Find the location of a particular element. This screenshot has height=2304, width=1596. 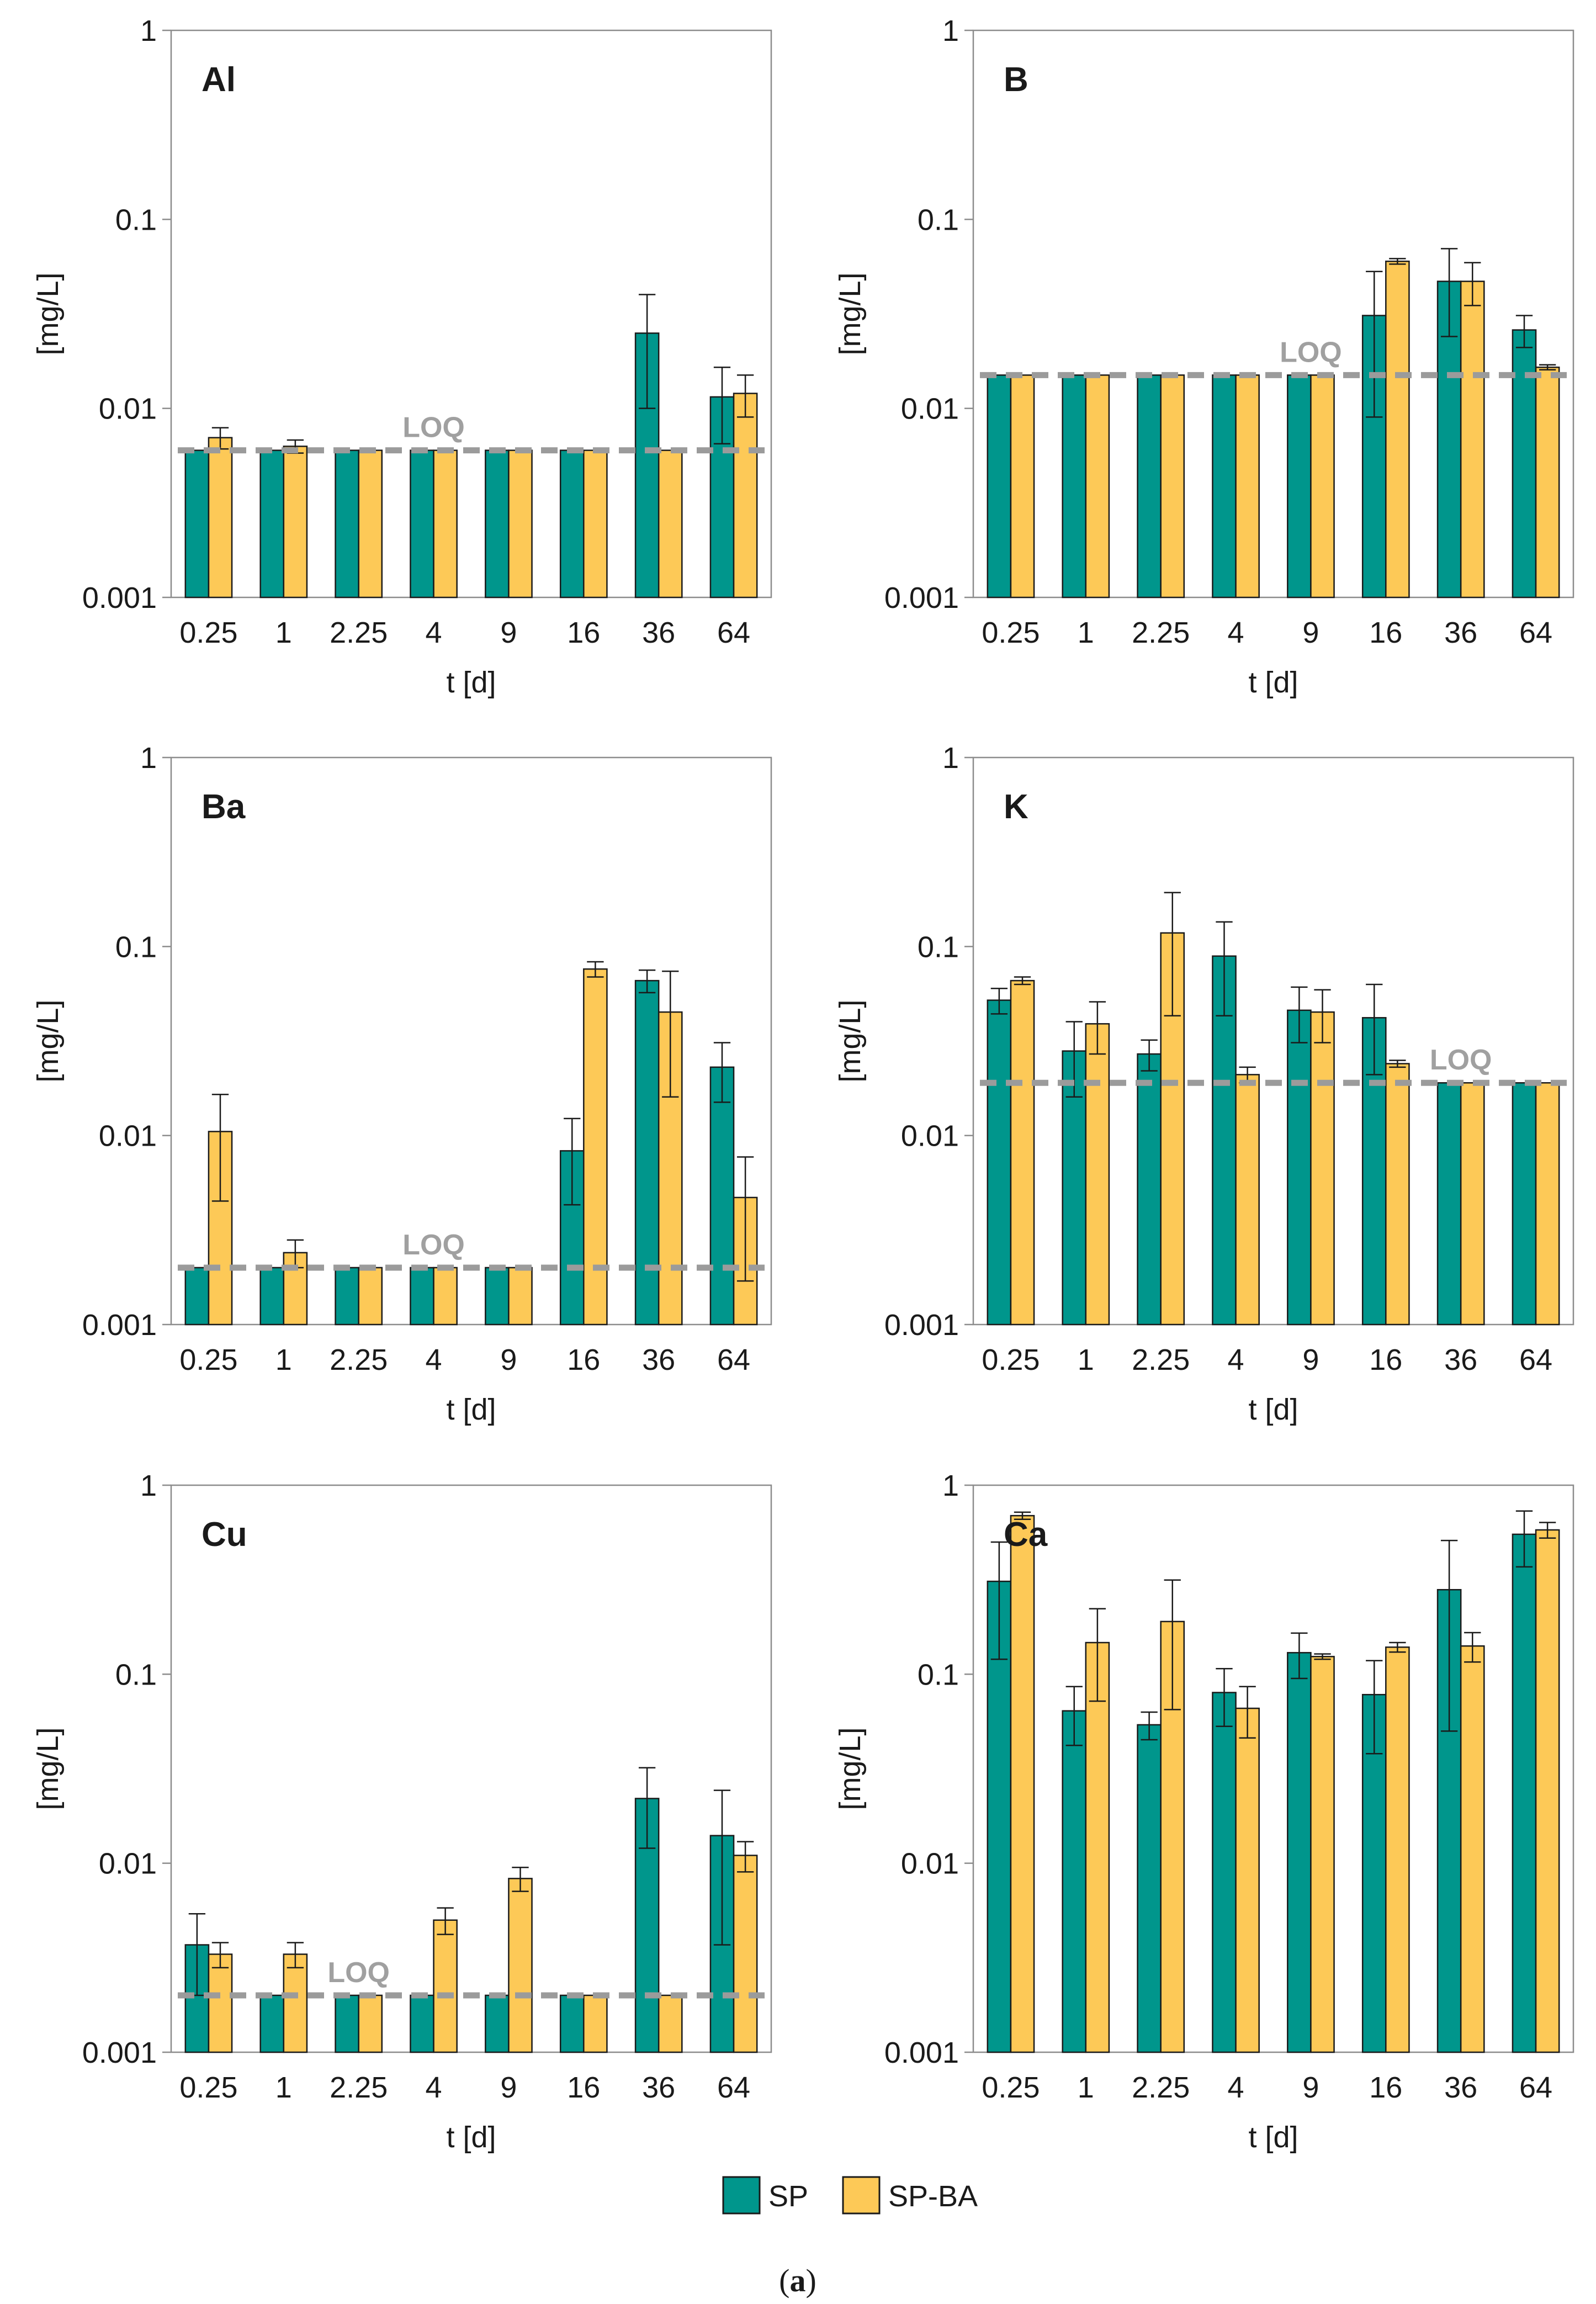

panel-title: B is located at coordinates (1016, 80).